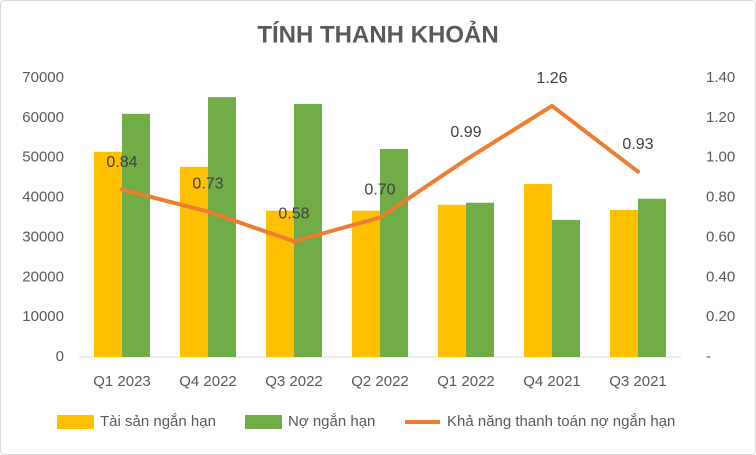 The height and width of the screenshot is (455, 756). Describe the element at coordinates (466, 381) in the screenshot. I see `x-tick-label: Q1 2022` at that location.